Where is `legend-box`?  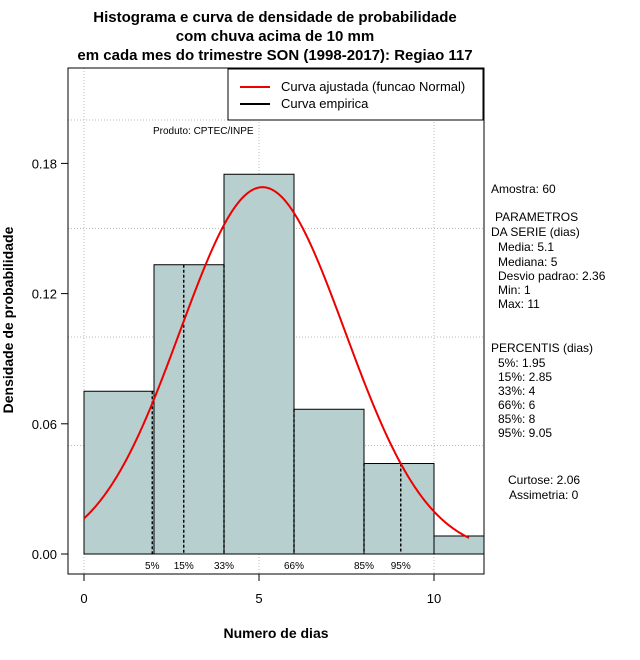
legend-box is located at coordinates (355, 94).